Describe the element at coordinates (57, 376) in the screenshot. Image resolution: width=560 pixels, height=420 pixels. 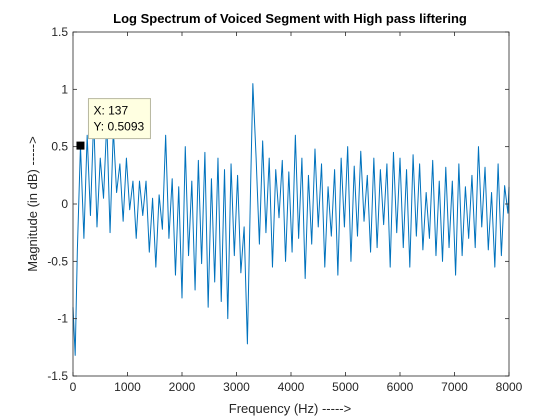
I see `y-tick-label: -1.5` at that location.